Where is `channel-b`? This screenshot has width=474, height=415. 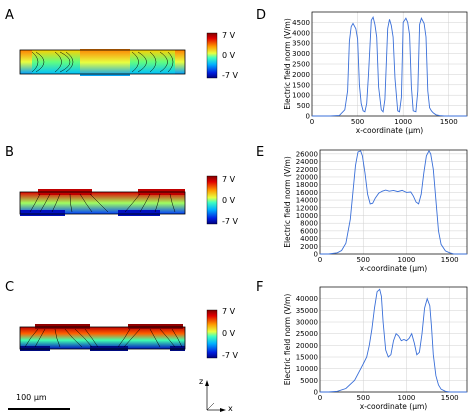
channel-b is located at coordinates (102, 203).